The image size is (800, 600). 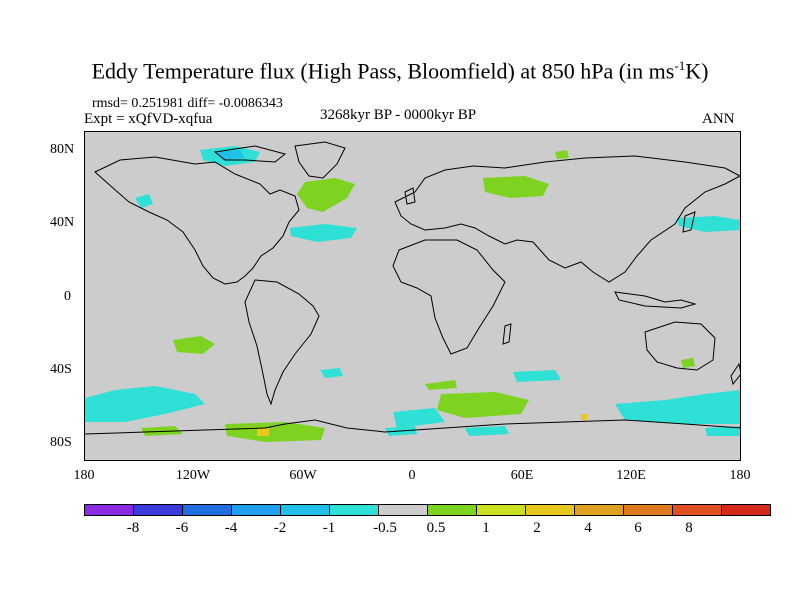 What do you see at coordinates (631, 475) in the screenshot?
I see `lon-tick-label: 120E` at bounding box center [631, 475].